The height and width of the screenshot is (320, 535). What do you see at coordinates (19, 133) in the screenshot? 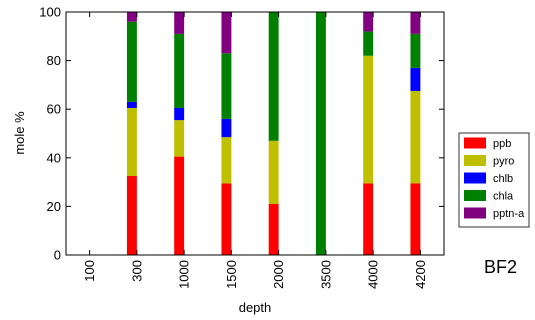
I see `y-axis-label: mole %` at bounding box center [19, 133].